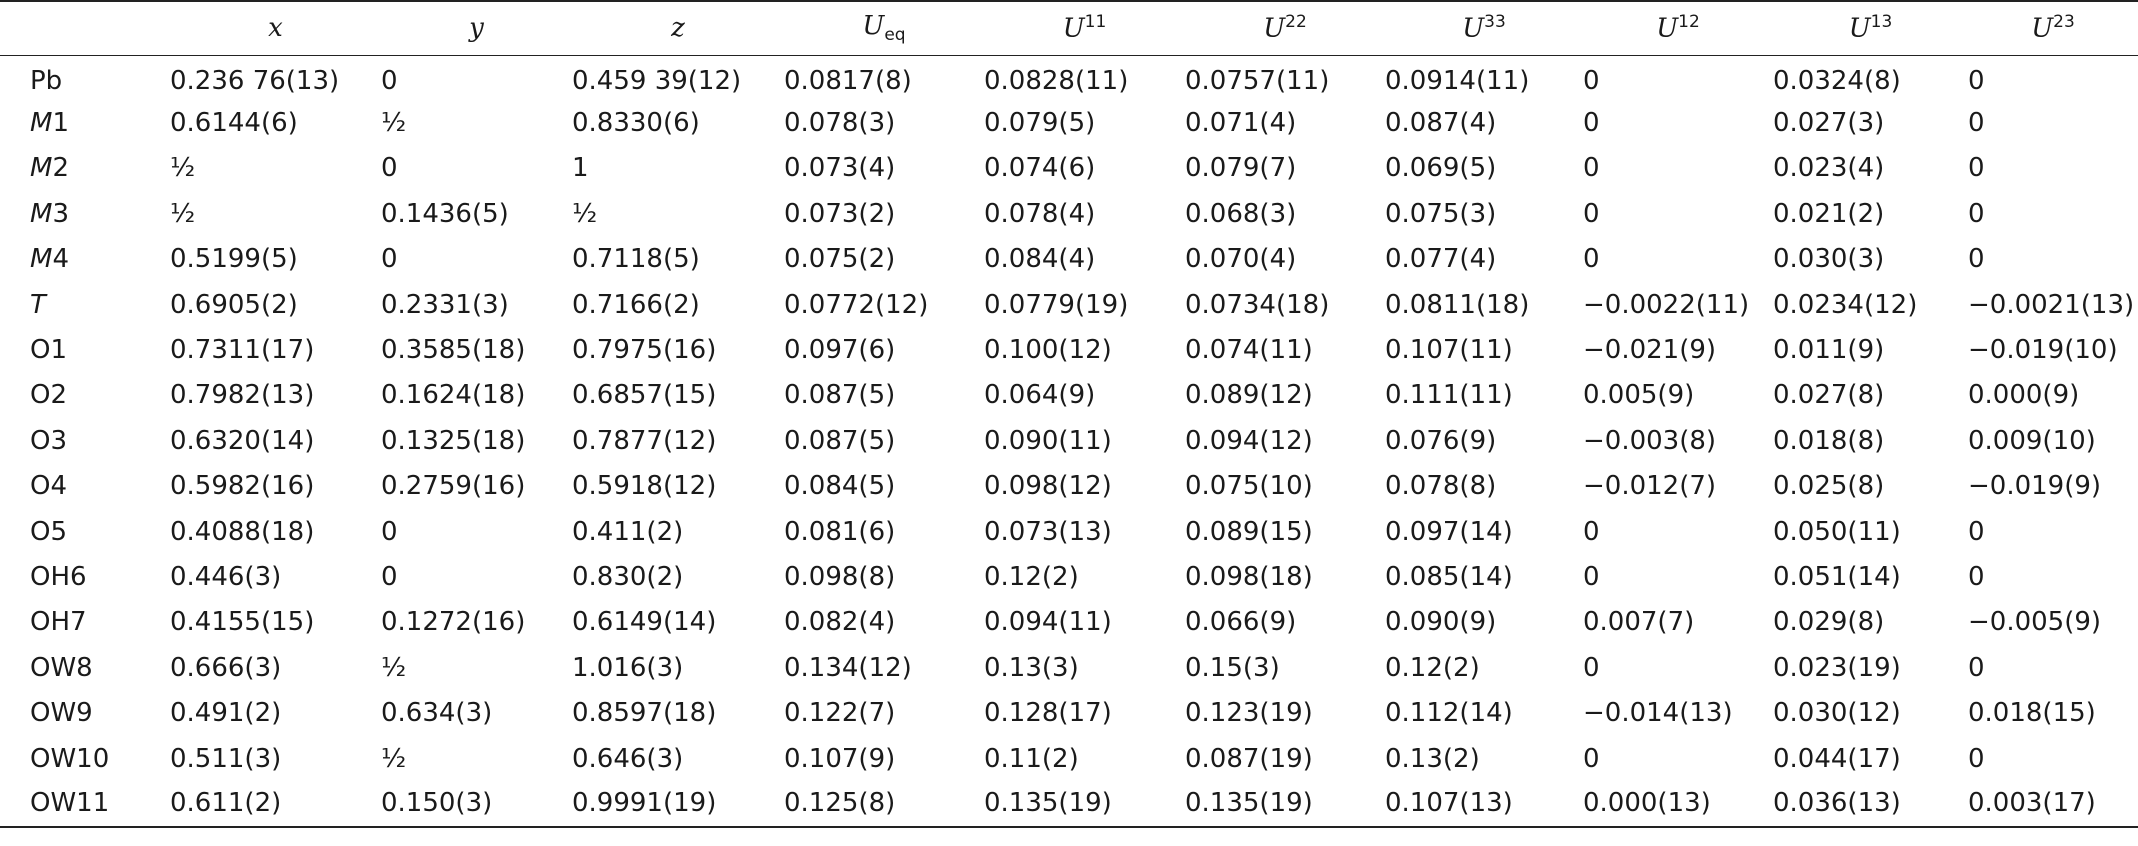 This screenshot has height=846, width=2138. Describe the element at coordinates (85, 667) in the screenshot. I see `site-label: OW8` at that location.